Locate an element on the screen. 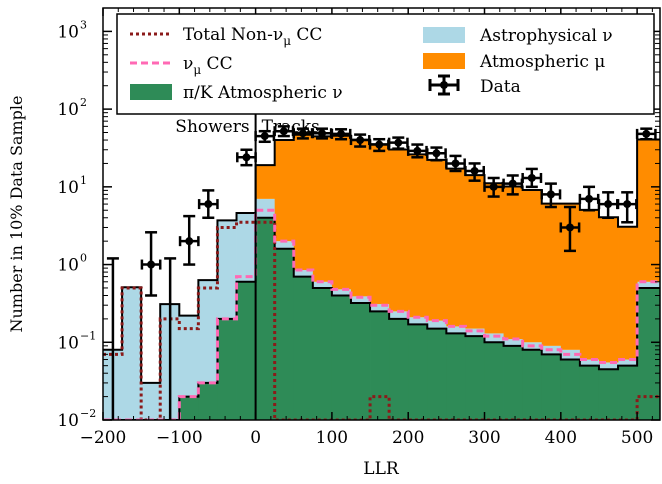  y-tick-exponent: 3 is located at coordinates (83, 24).